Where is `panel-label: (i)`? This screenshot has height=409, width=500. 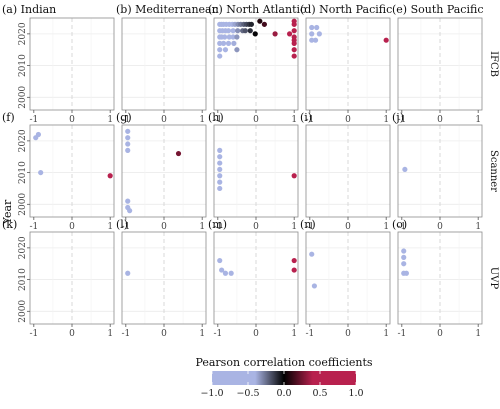 panel-label: (i) is located at coordinates (306, 117).